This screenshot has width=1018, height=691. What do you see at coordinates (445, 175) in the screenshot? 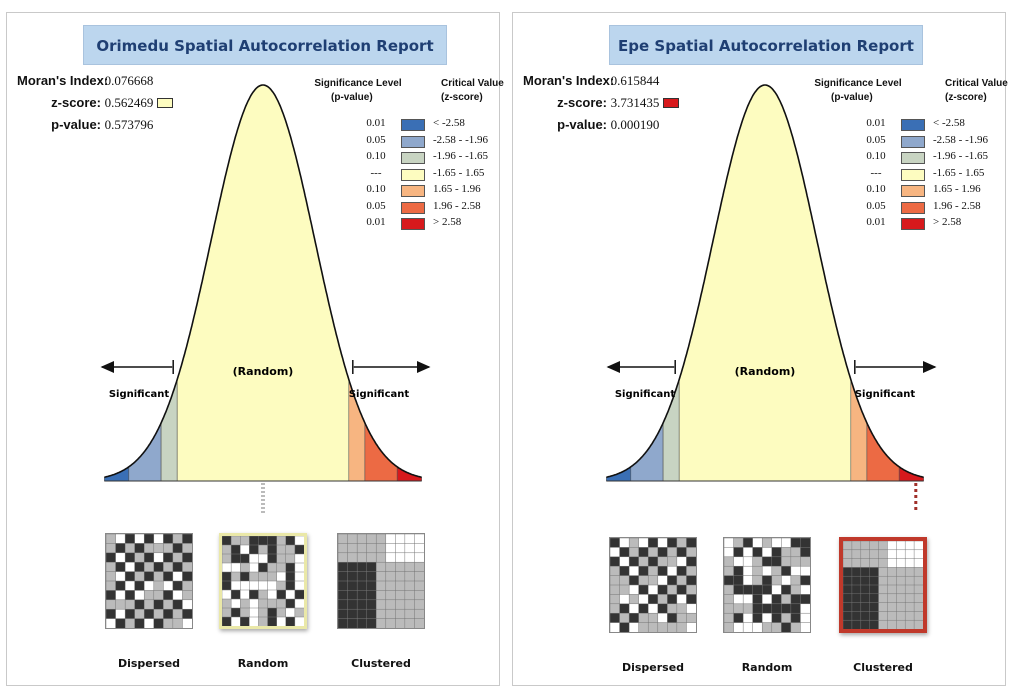
I see `legend-row: --- -1.65 - 1.65` at bounding box center [445, 175].